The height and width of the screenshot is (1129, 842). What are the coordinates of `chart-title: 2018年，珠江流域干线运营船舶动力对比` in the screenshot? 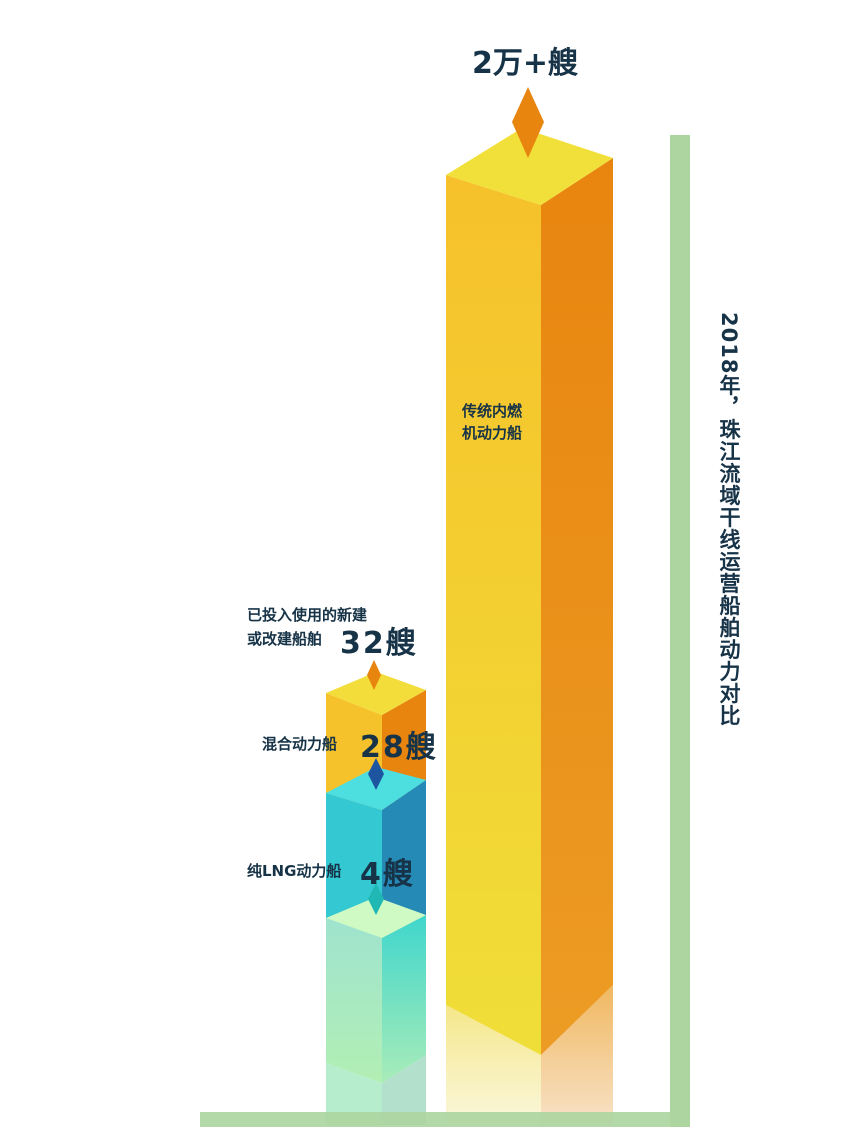 It's located at (729, 519).